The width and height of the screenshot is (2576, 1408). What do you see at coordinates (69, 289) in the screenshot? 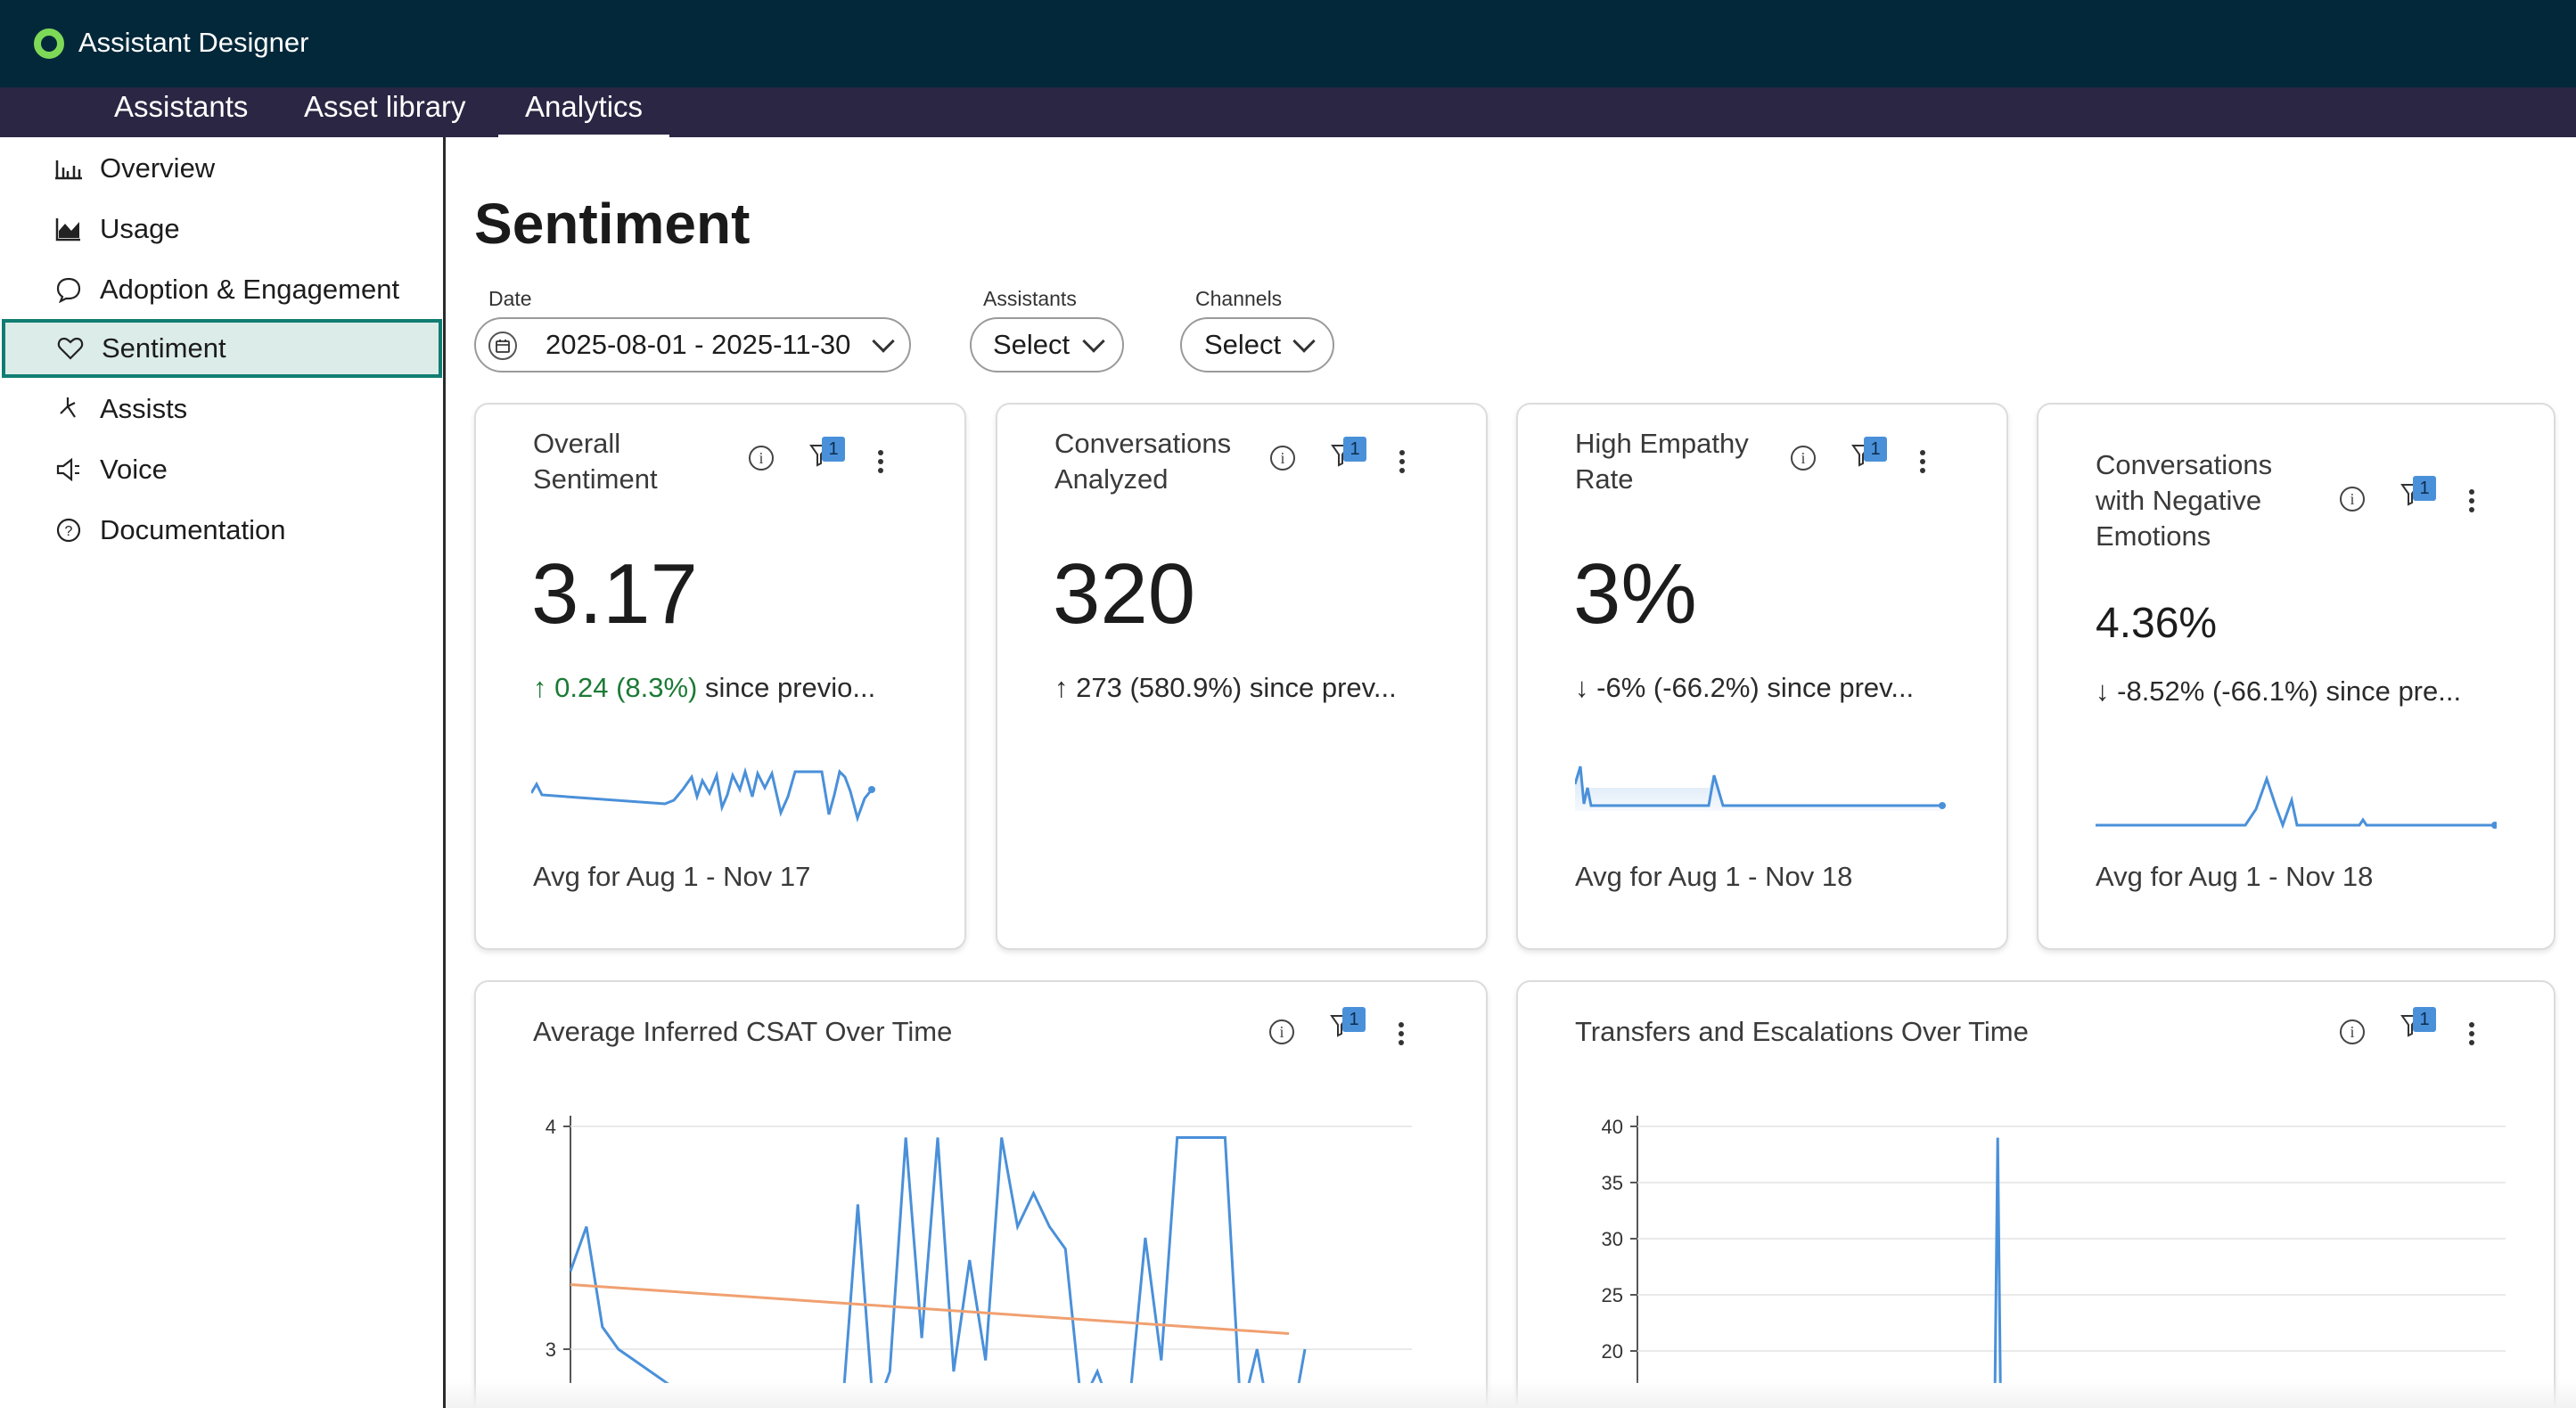
I see `chat-bubble-icon` at bounding box center [69, 289].